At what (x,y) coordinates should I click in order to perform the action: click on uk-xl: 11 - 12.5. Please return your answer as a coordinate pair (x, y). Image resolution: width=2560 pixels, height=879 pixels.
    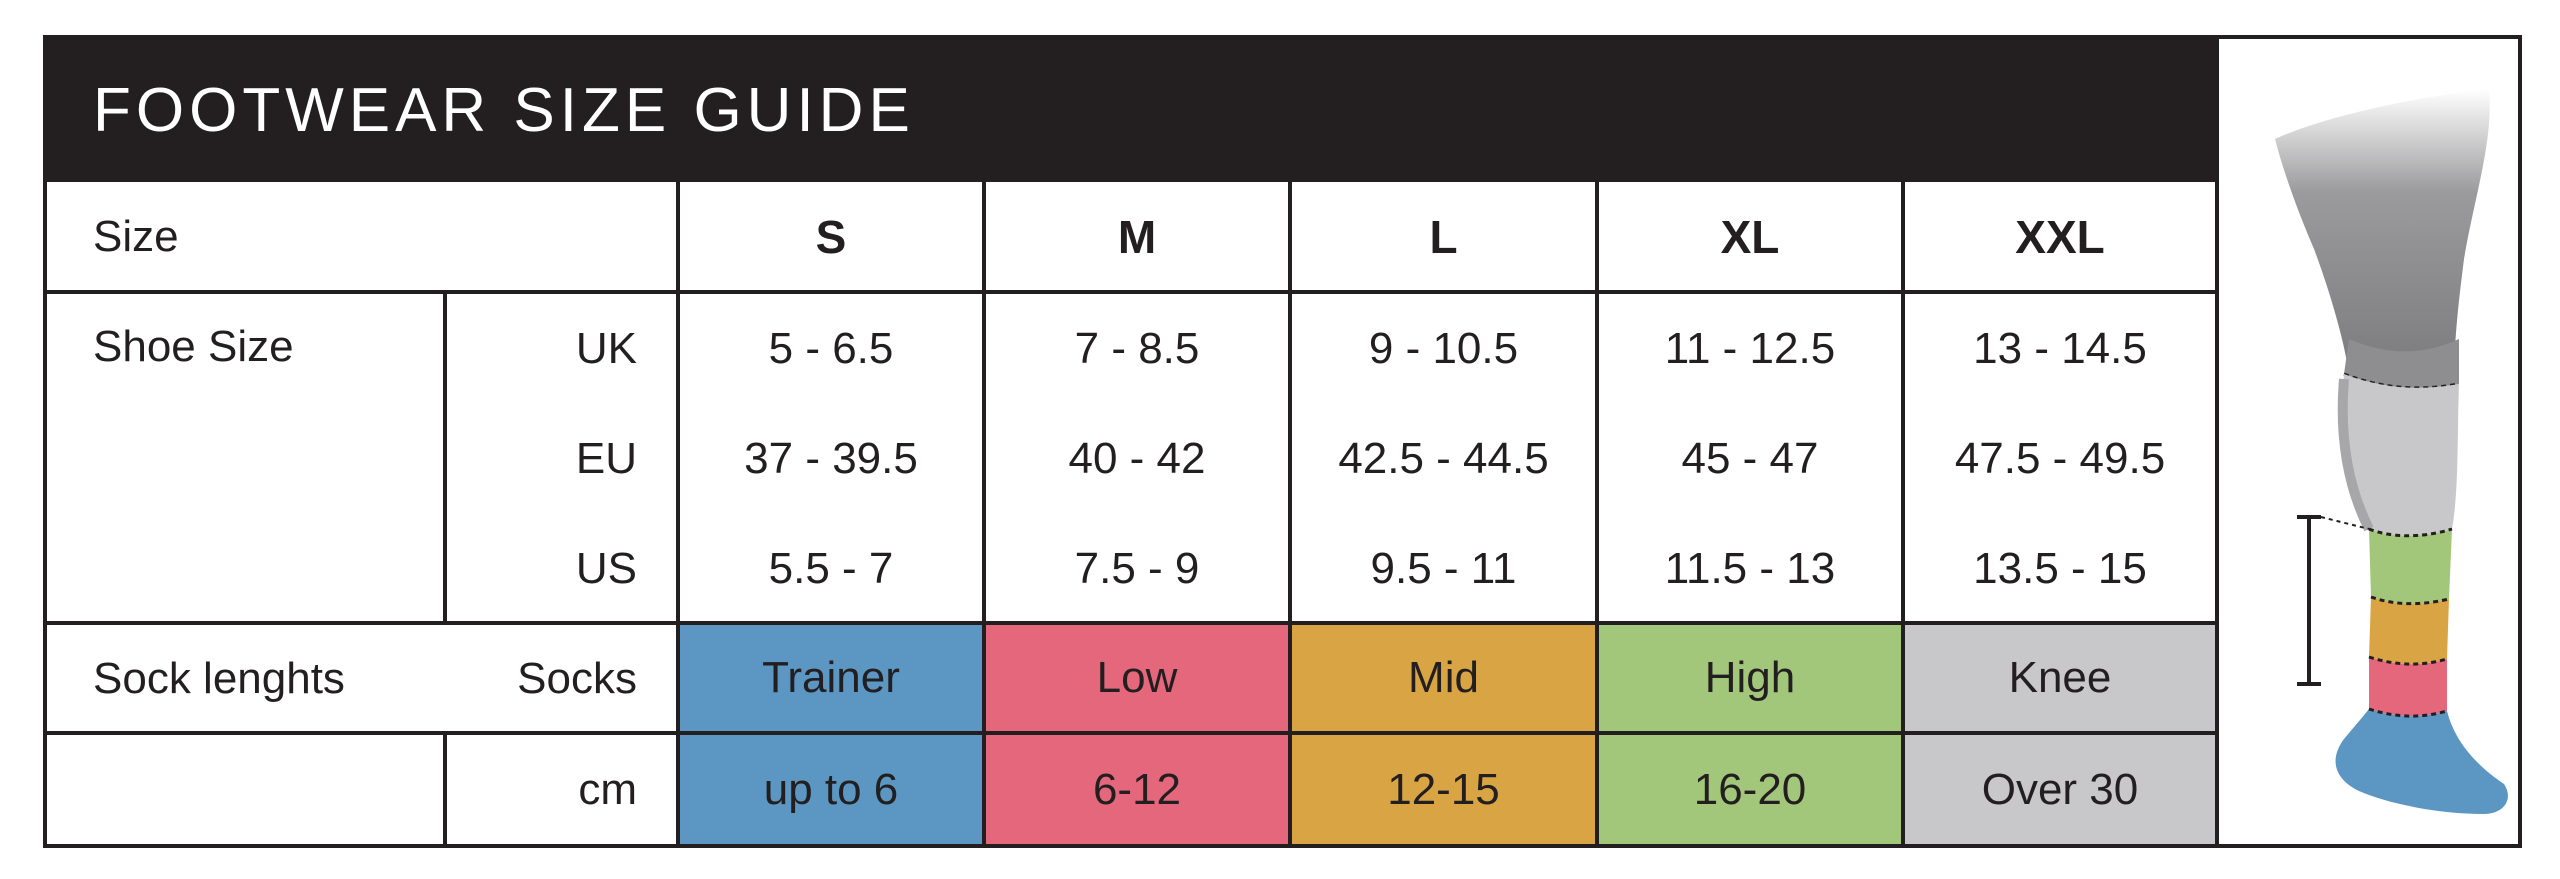
    Looking at the image, I should click on (1750, 348).